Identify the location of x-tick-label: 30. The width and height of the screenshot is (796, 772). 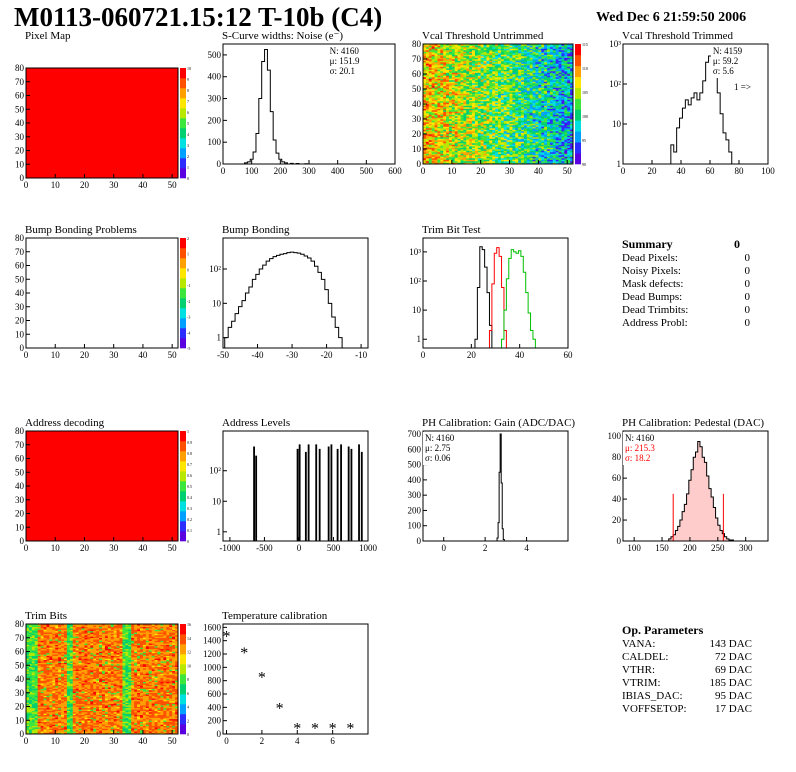
(510, 171).